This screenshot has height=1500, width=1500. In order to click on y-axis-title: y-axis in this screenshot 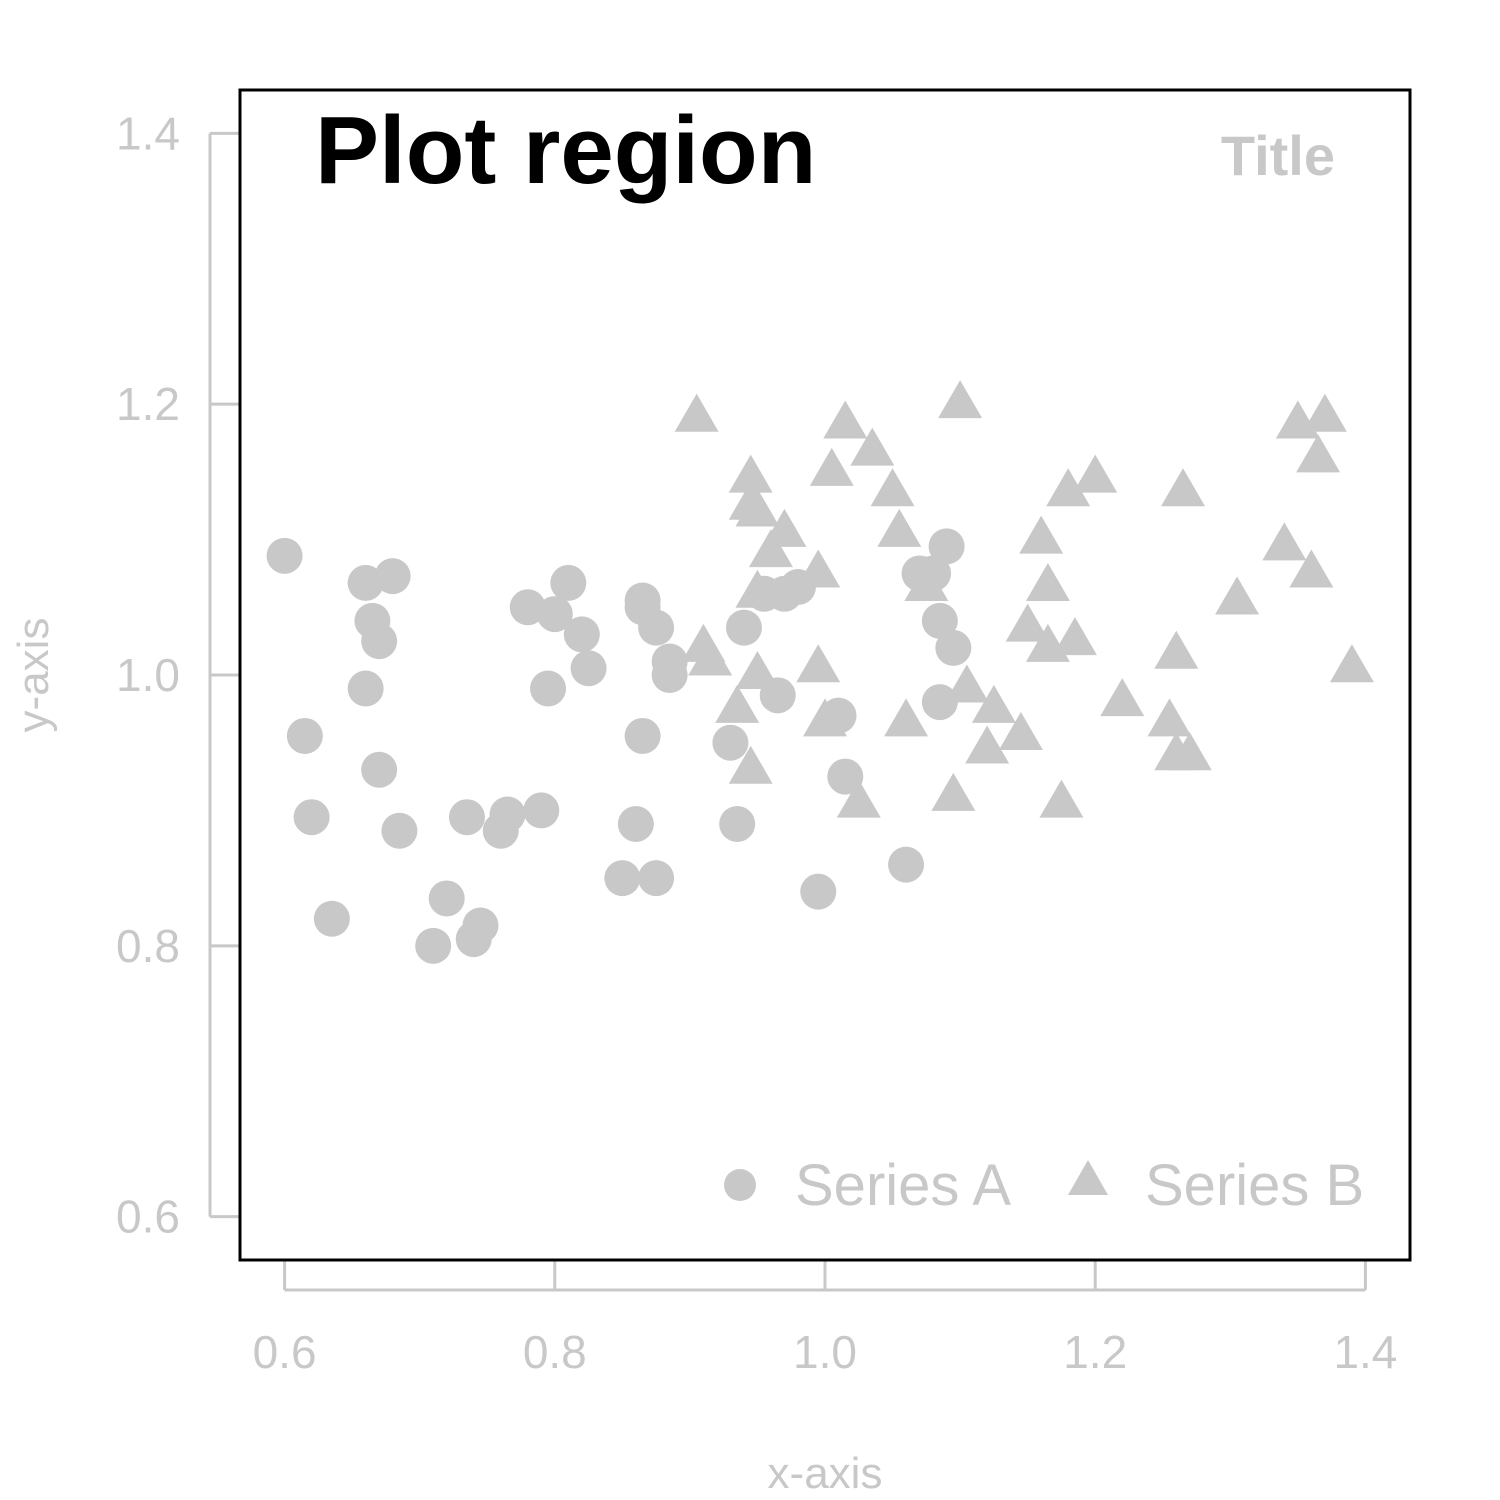, I will do `click(33, 675)`.